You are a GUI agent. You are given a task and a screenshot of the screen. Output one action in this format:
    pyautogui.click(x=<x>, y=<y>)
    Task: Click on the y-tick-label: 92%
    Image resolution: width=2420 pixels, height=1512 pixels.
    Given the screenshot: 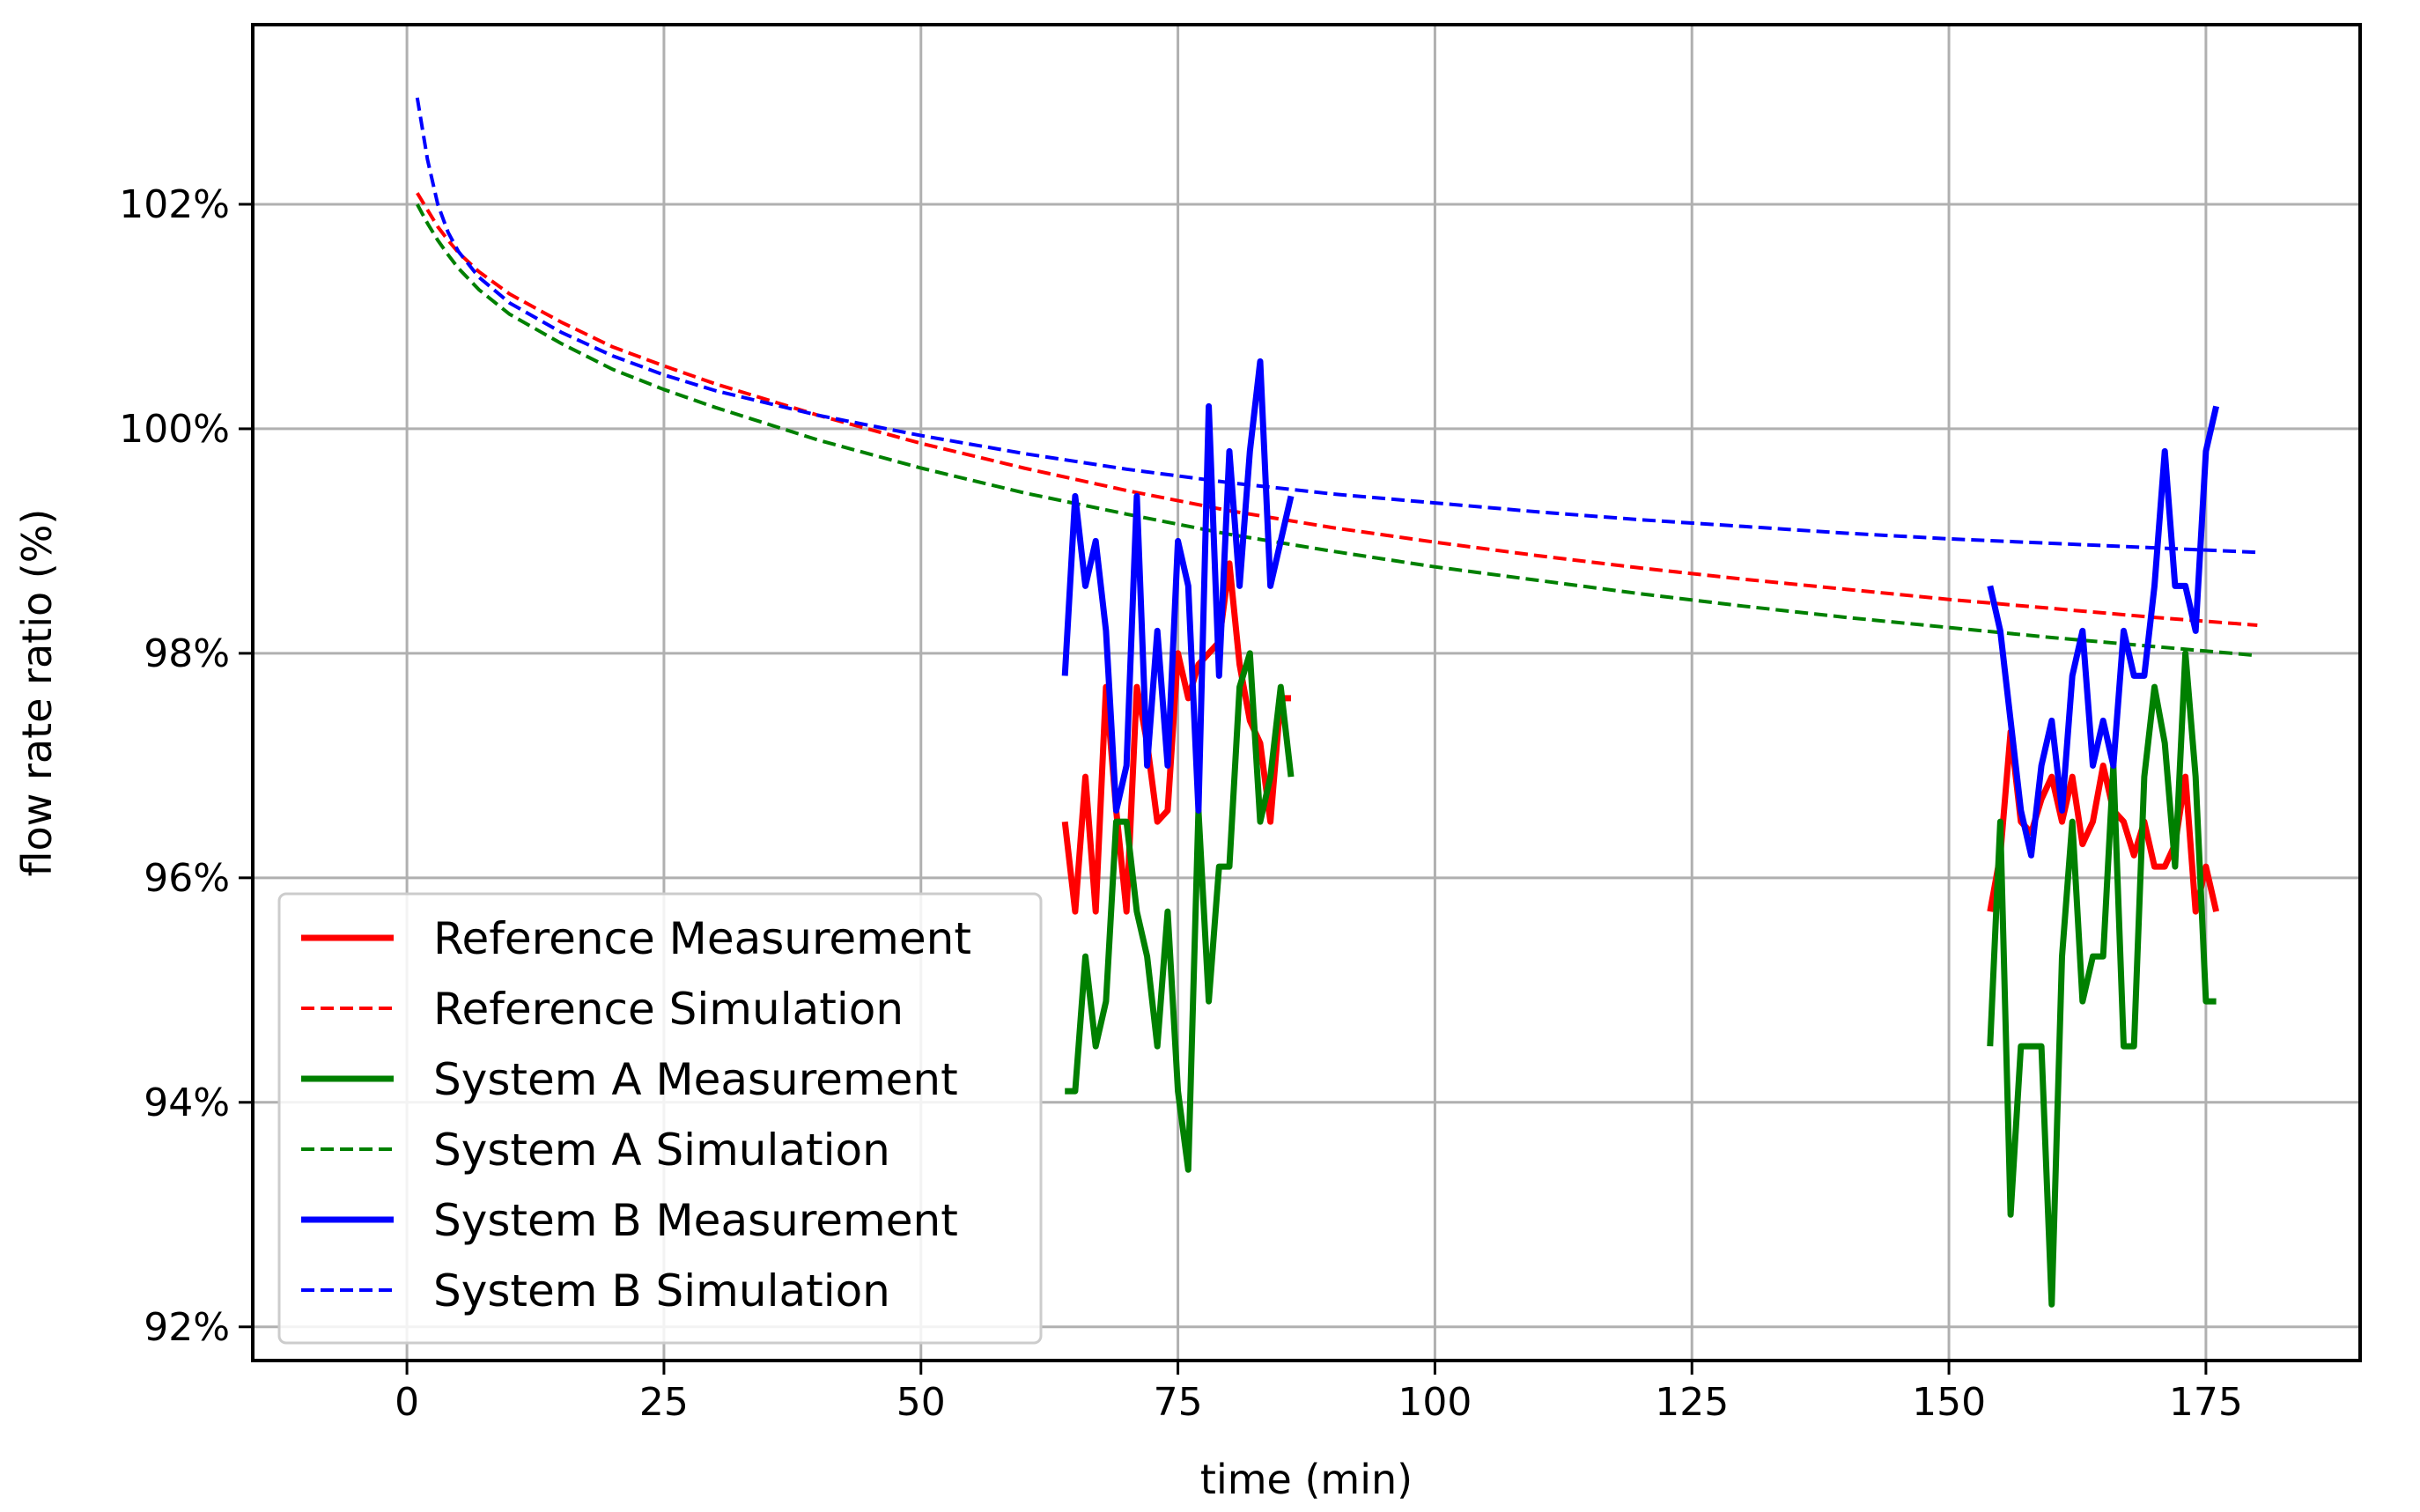 What is the action you would take?
    pyautogui.click(x=187, y=1328)
    